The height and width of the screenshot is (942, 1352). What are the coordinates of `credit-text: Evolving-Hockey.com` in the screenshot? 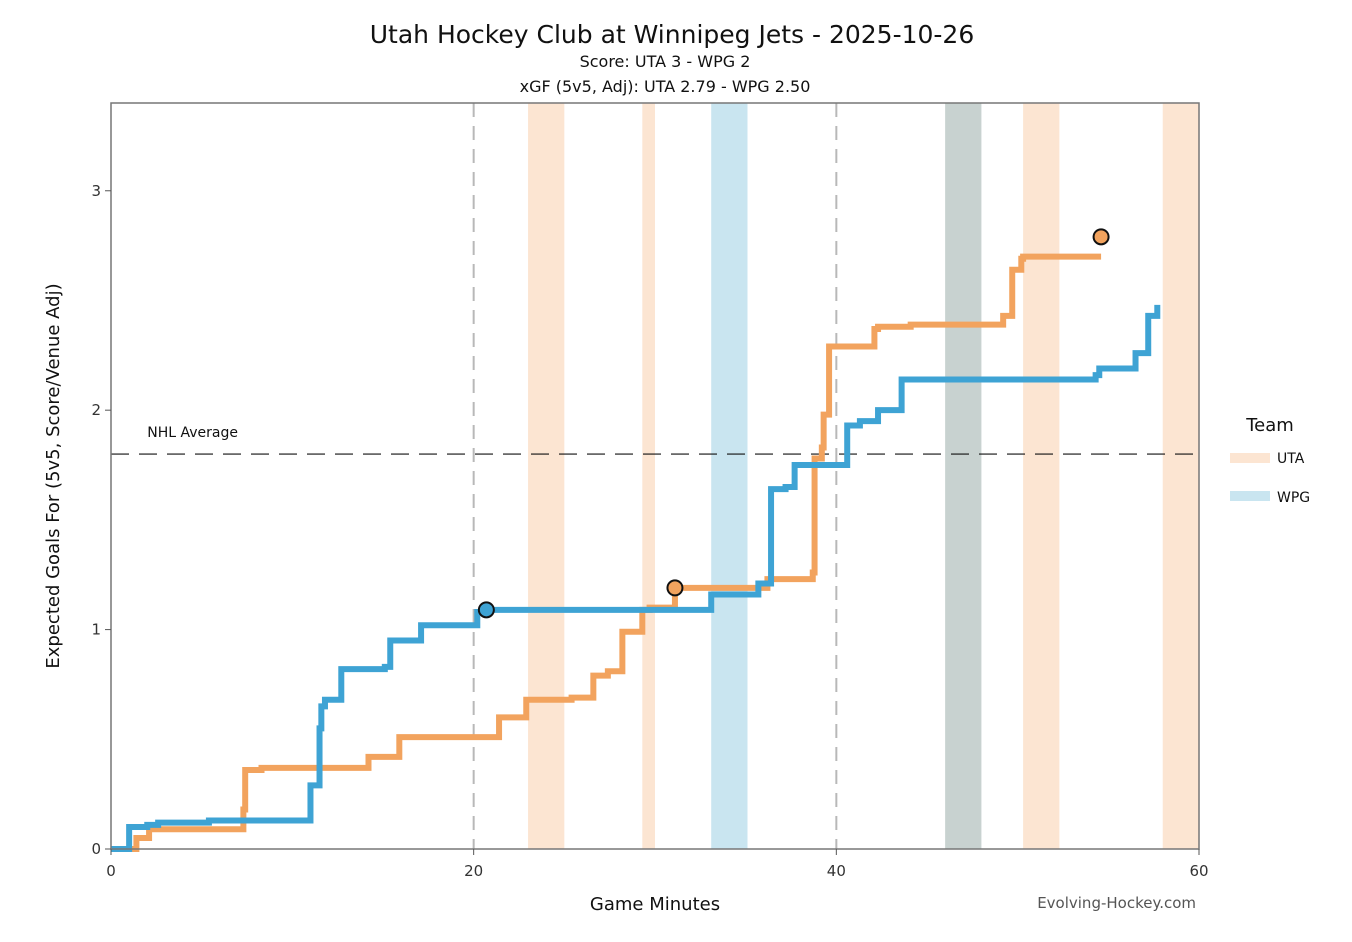 It's located at (1116, 903).